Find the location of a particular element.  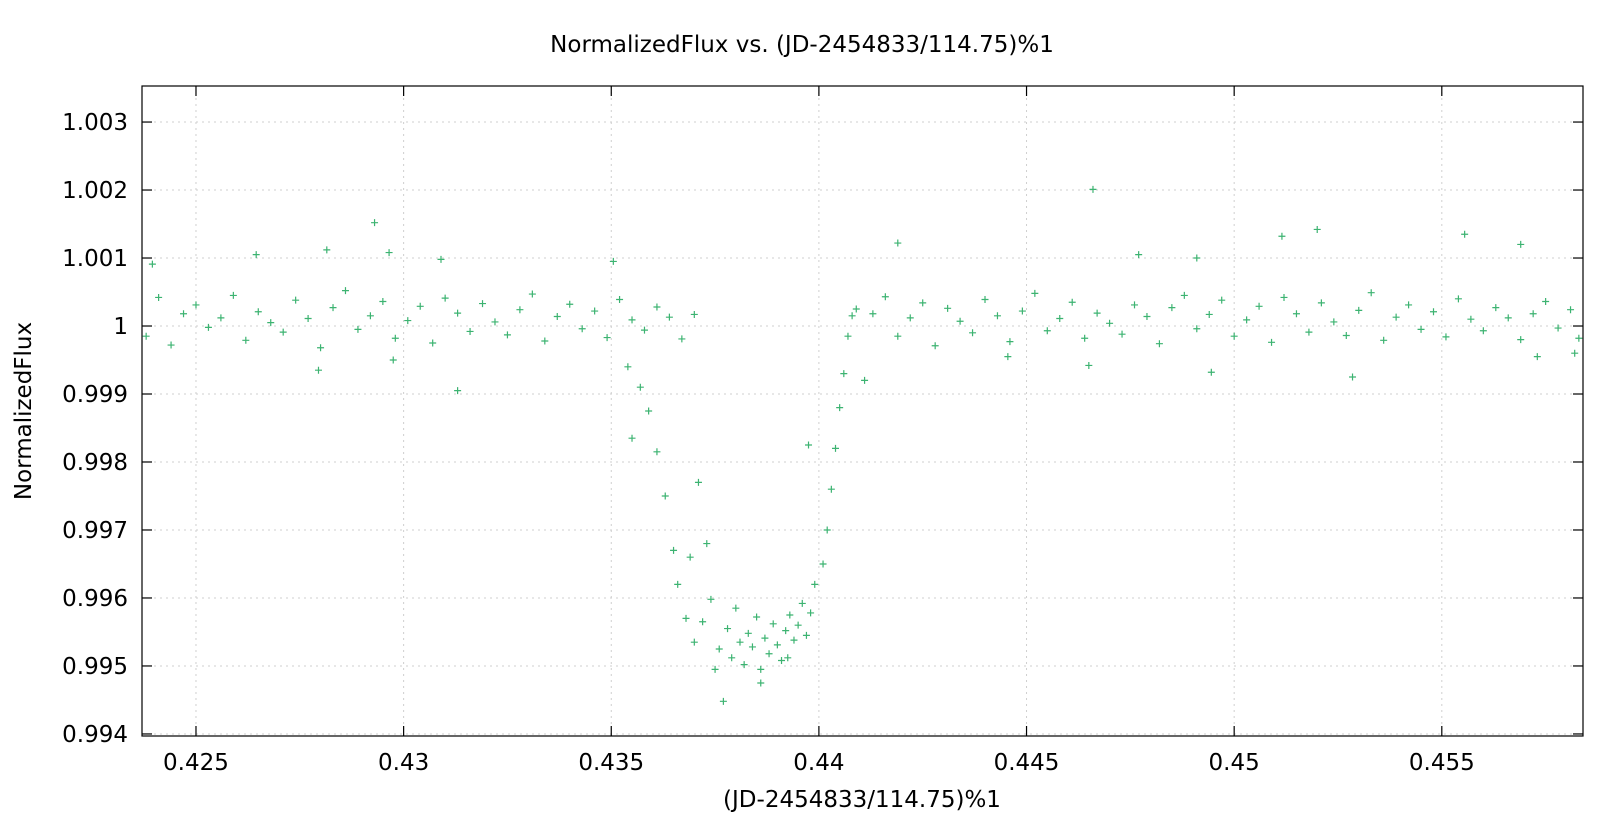

x-axis-label: (JD-2454833/114.75)%1 is located at coordinates (862, 800).